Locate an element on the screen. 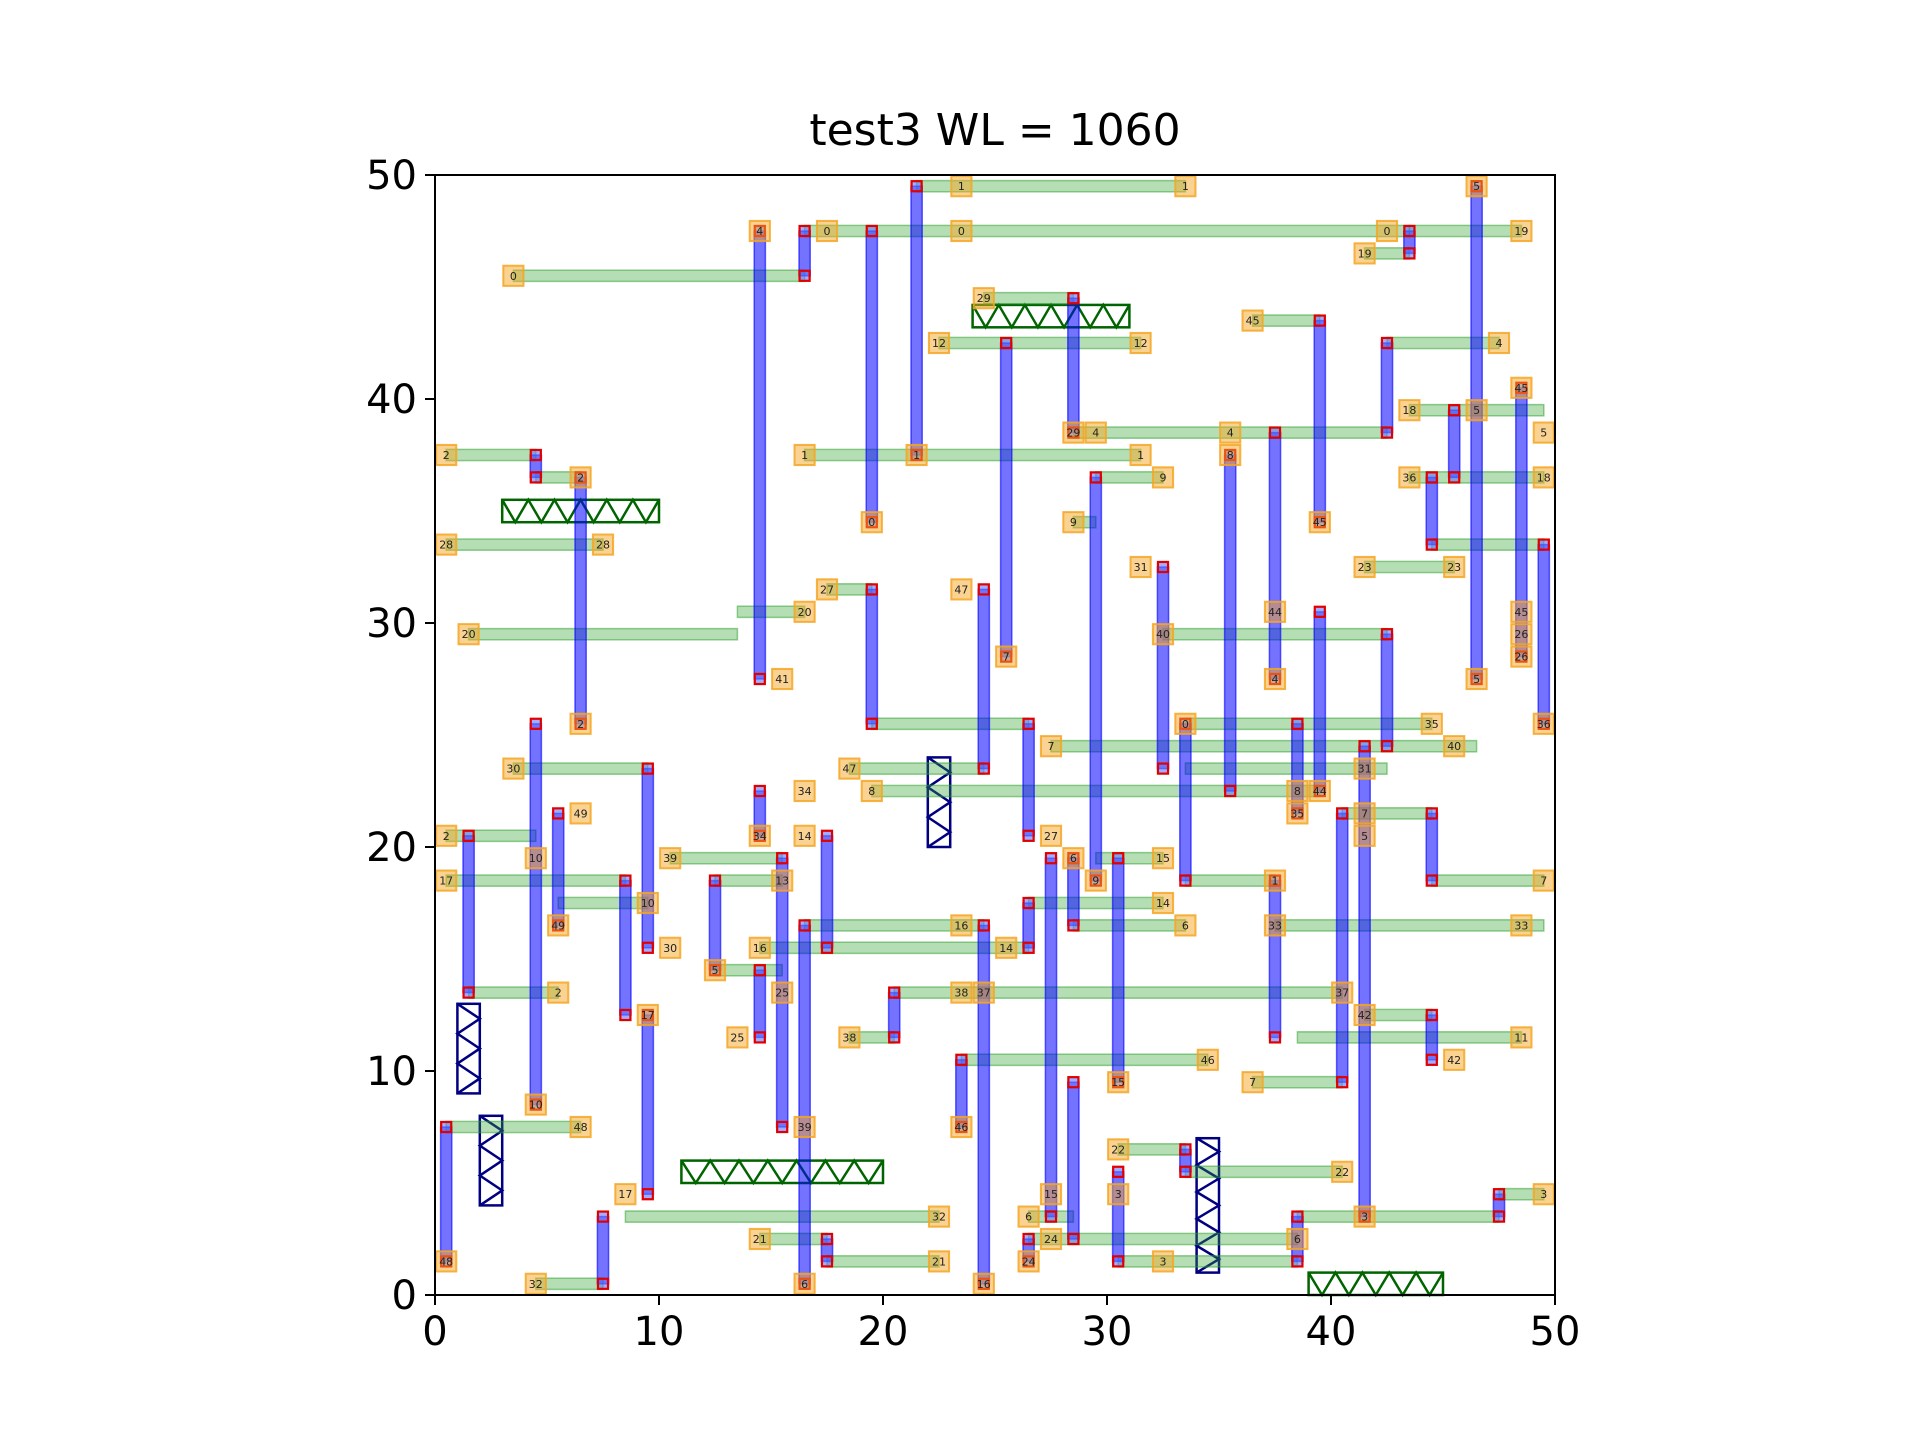  pin-label: 20 is located at coordinates (805, 612).